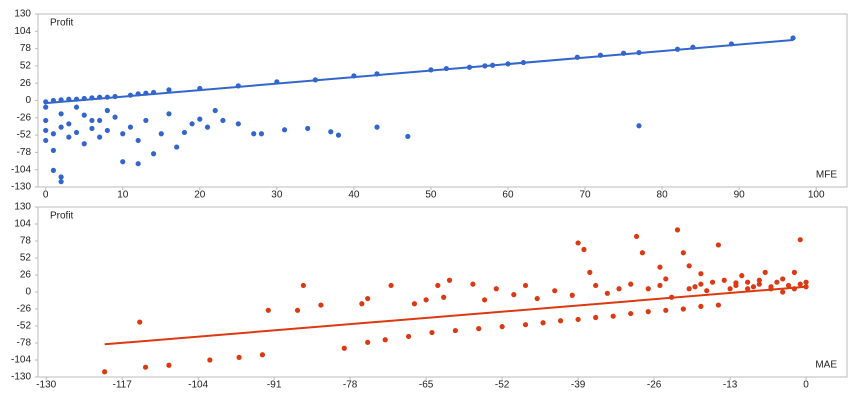 The height and width of the screenshot is (405, 860). What do you see at coordinates (585, 195) in the screenshot?
I see `x-tick-label: 70` at bounding box center [585, 195].